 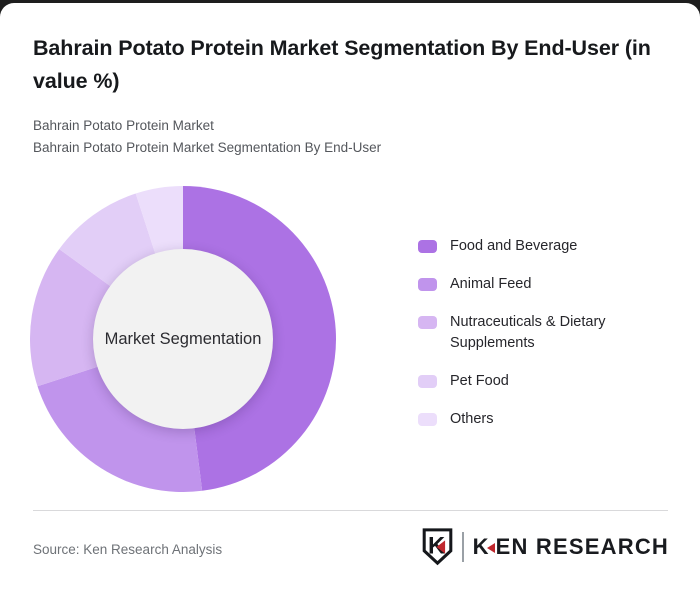 What do you see at coordinates (536, 419) in the screenshot?
I see `legend-item: Others` at bounding box center [536, 419].